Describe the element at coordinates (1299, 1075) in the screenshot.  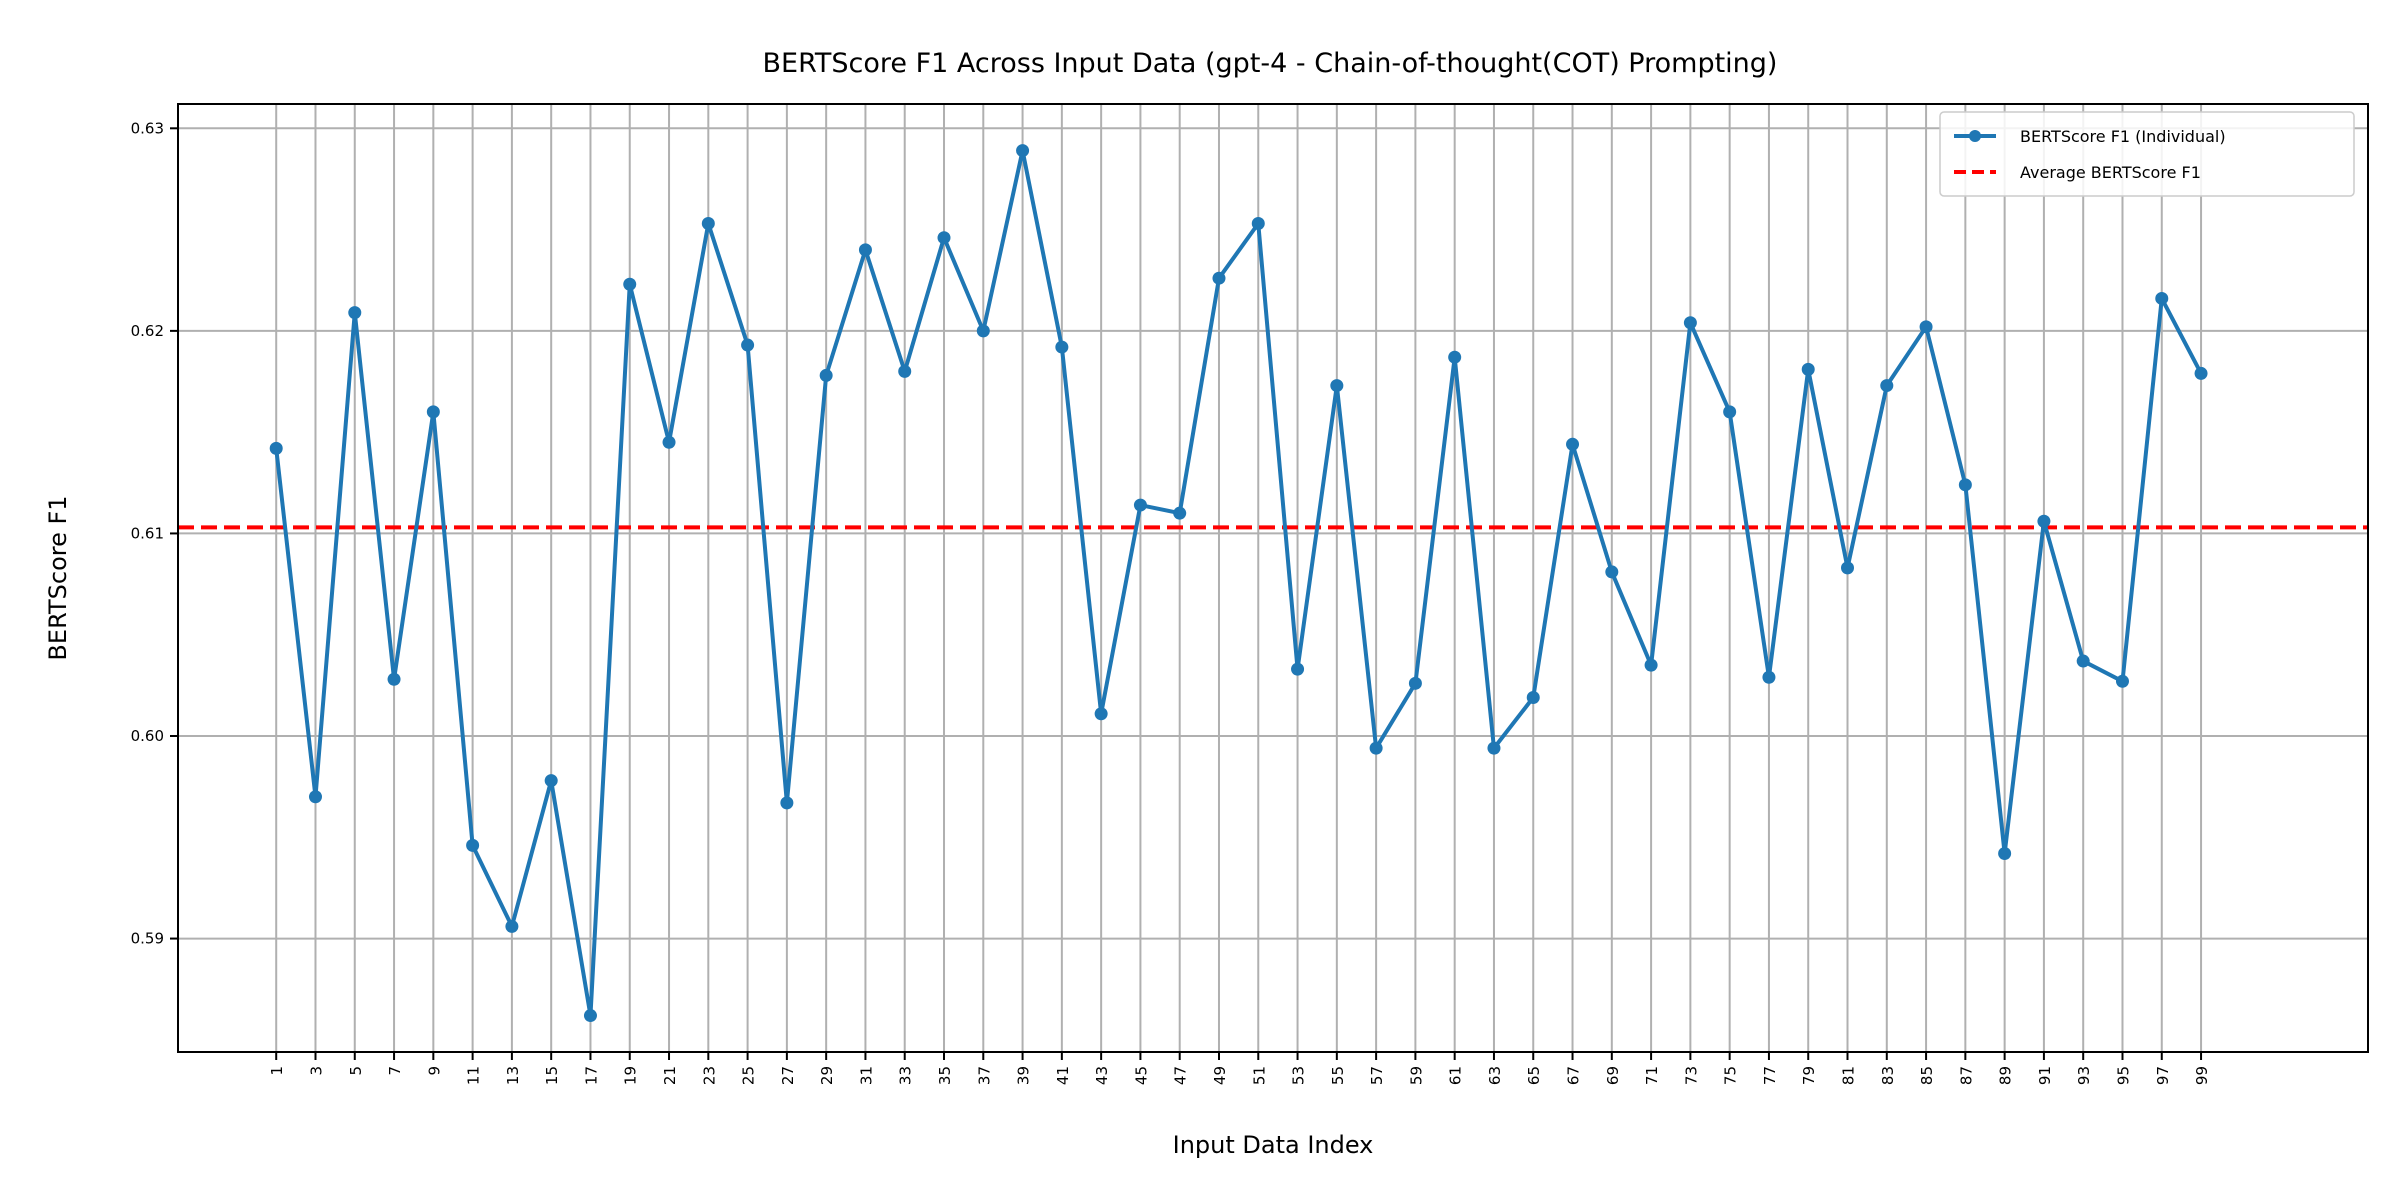
I see `x-tick-label: 53` at that location.